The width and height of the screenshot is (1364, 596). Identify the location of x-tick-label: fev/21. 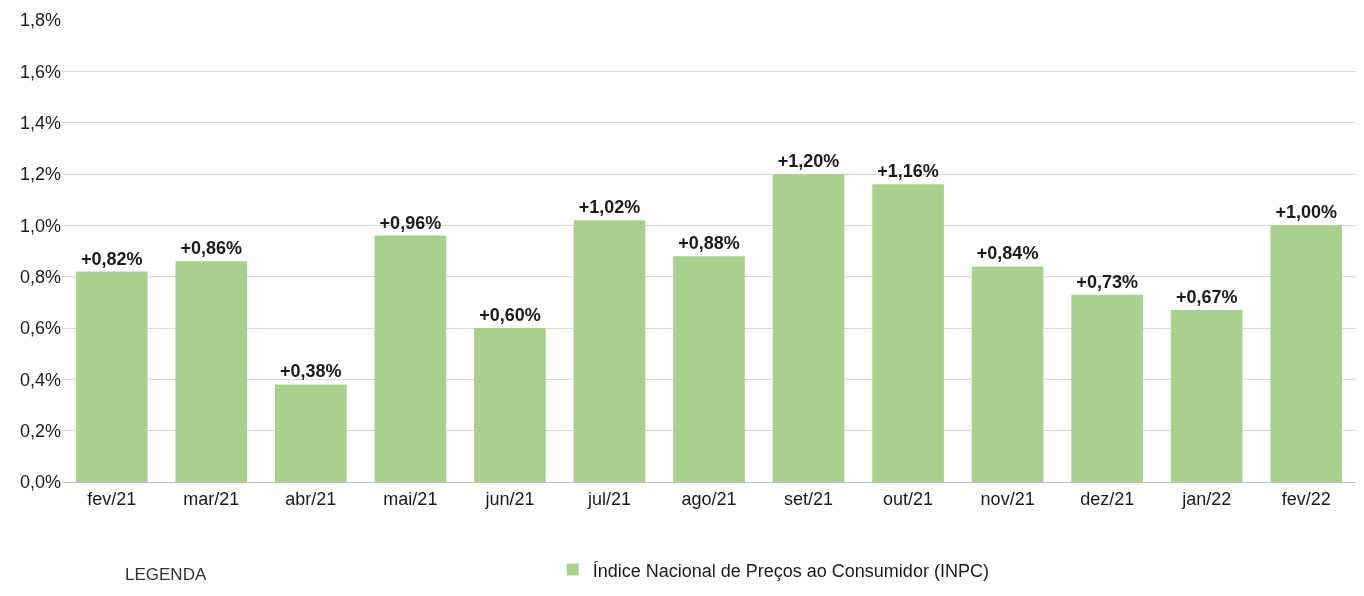
(112, 498).